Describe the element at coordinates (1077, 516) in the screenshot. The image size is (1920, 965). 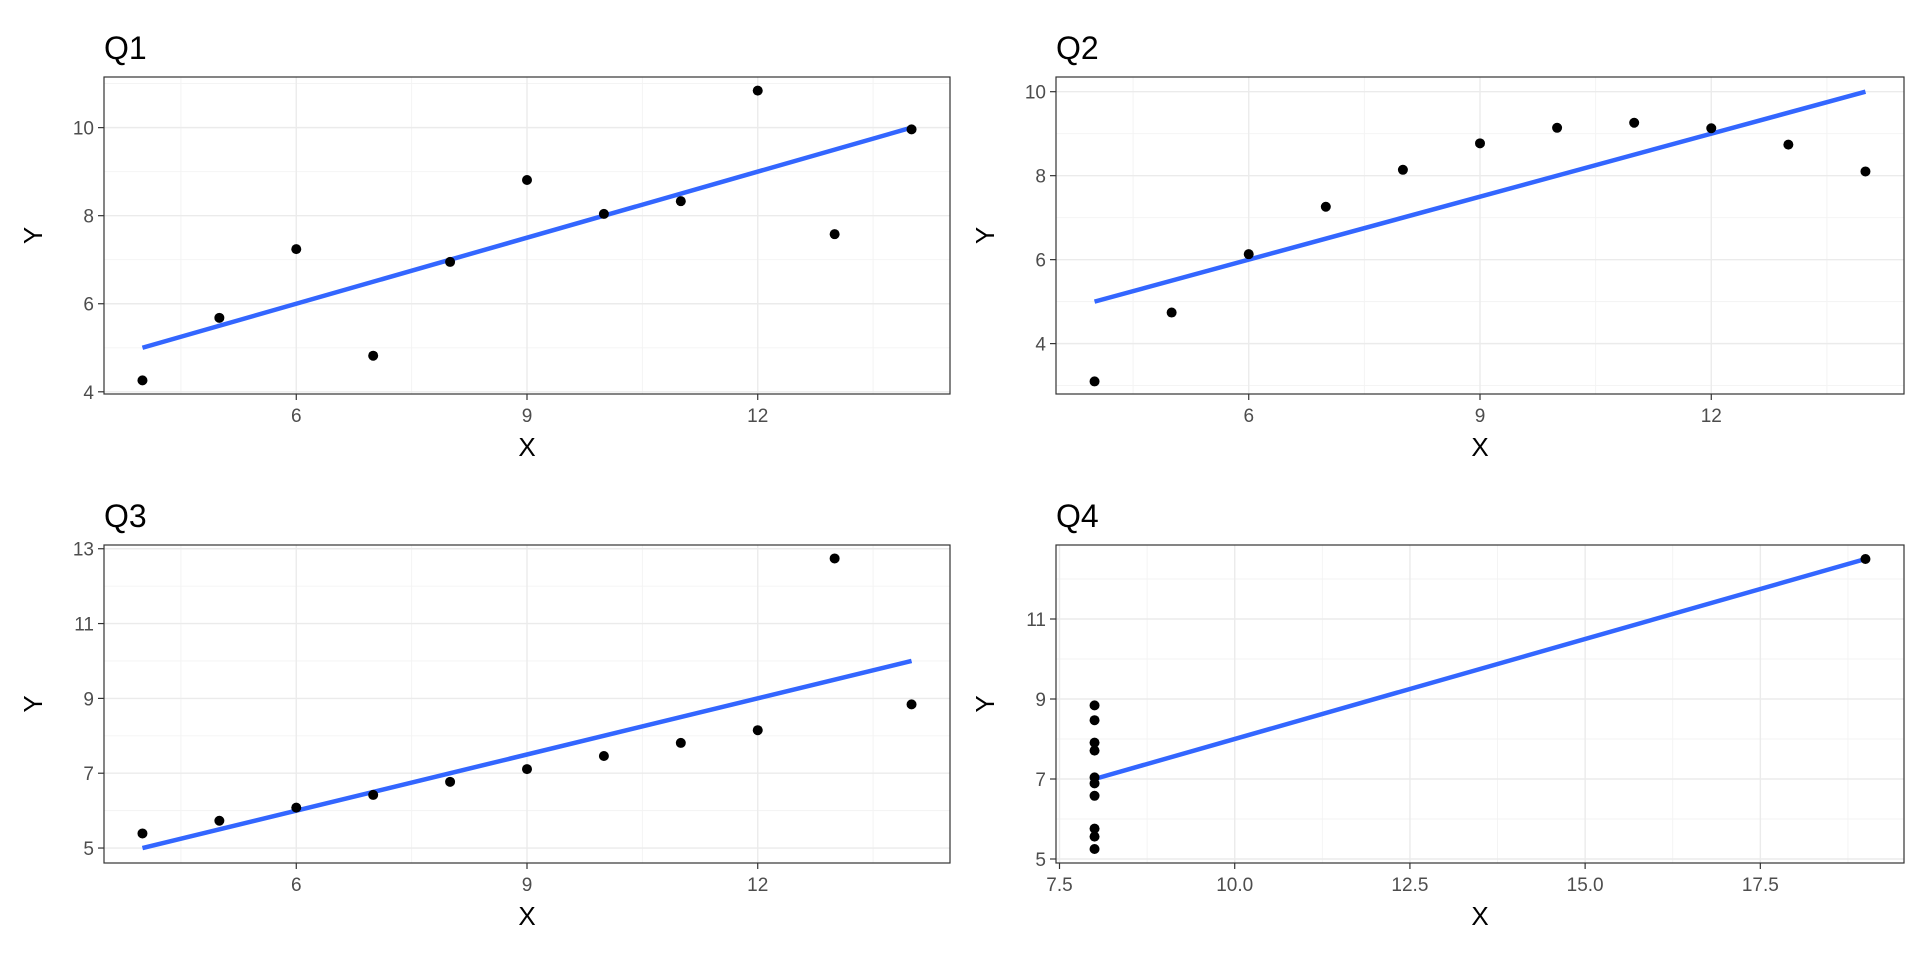
I see `panel-title: Q4` at that location.